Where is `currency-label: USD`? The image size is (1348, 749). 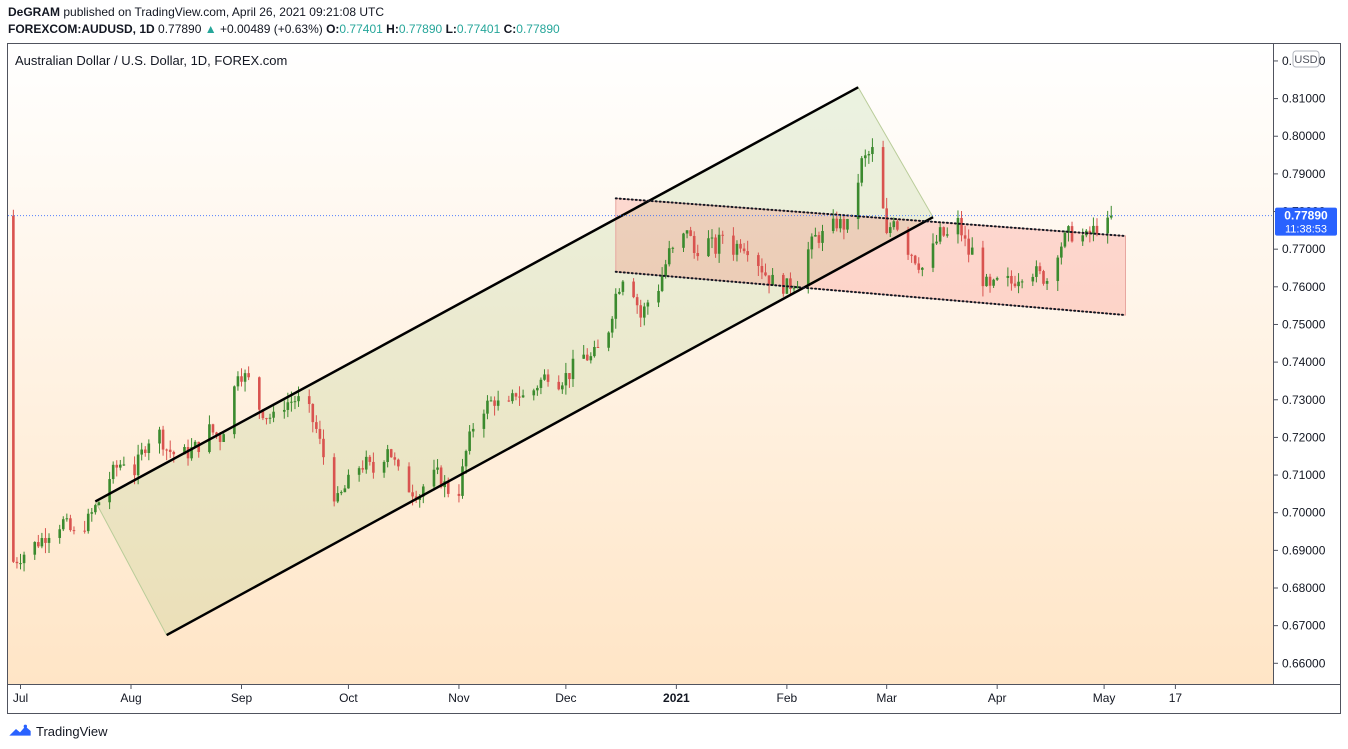
currency-label: USD is located at coordinates (1305, 60).